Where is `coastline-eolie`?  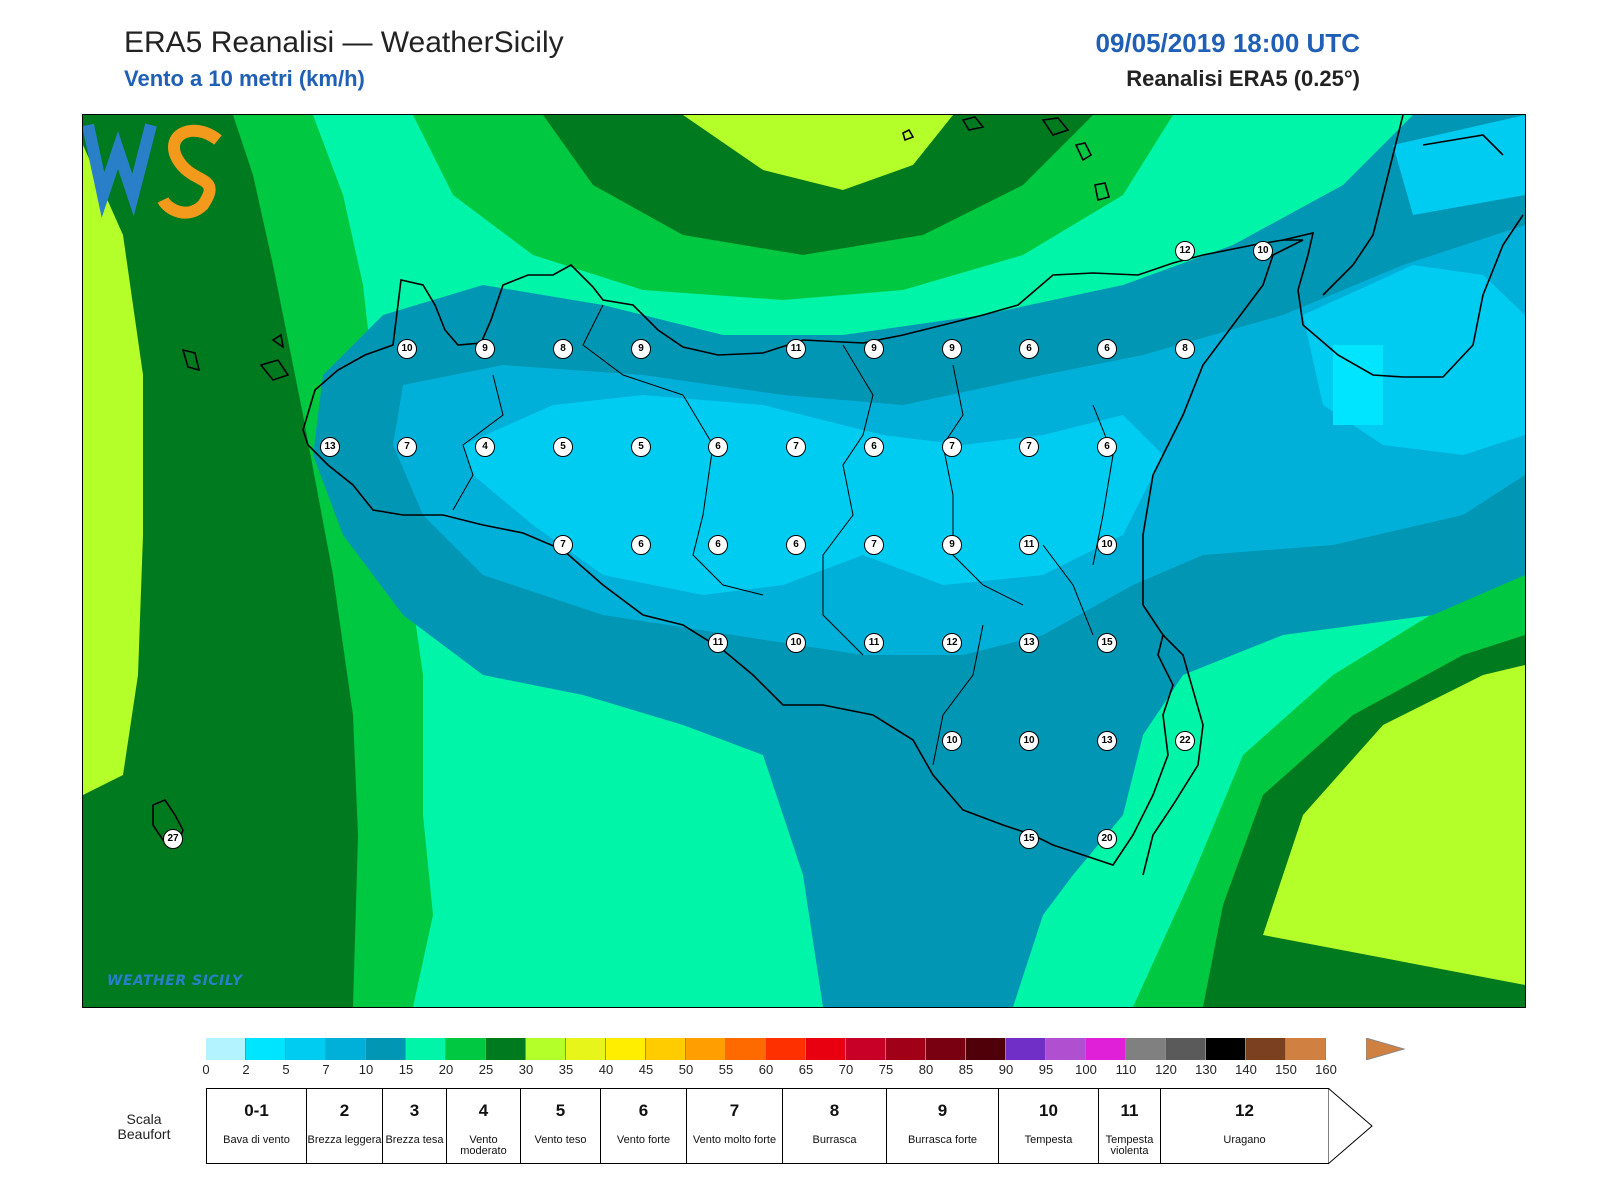 coastline-eolie is located at coordinates (1006, 158).